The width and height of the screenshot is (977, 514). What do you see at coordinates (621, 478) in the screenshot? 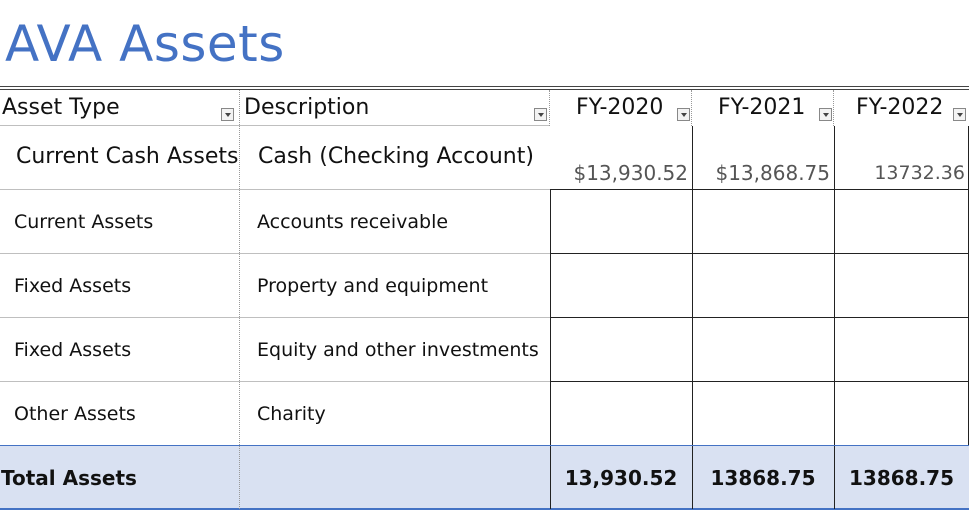
I see `total-fy2020: 13,930.52` at bounding box center [621, 478].